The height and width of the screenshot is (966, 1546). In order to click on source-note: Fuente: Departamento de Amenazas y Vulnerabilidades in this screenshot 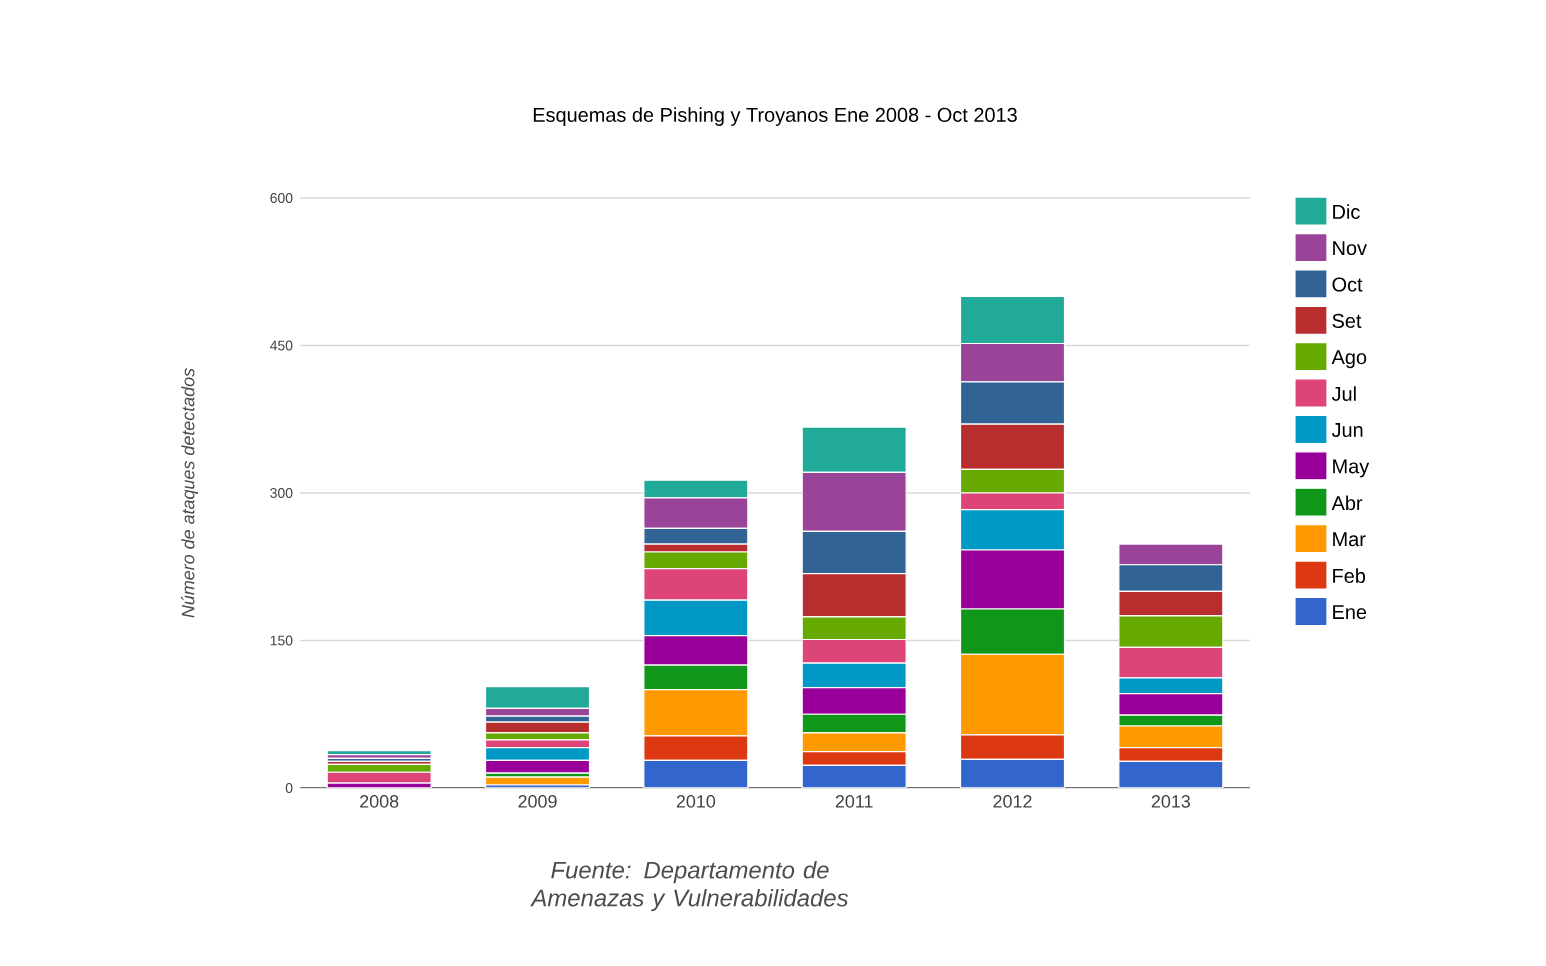, I will do `click(689, 886)`.